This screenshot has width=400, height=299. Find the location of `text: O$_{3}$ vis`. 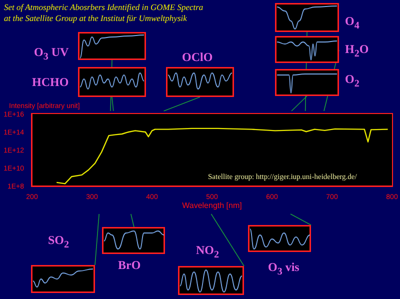

text: O$_{3}$ vis is located at coordinates (284, 269).